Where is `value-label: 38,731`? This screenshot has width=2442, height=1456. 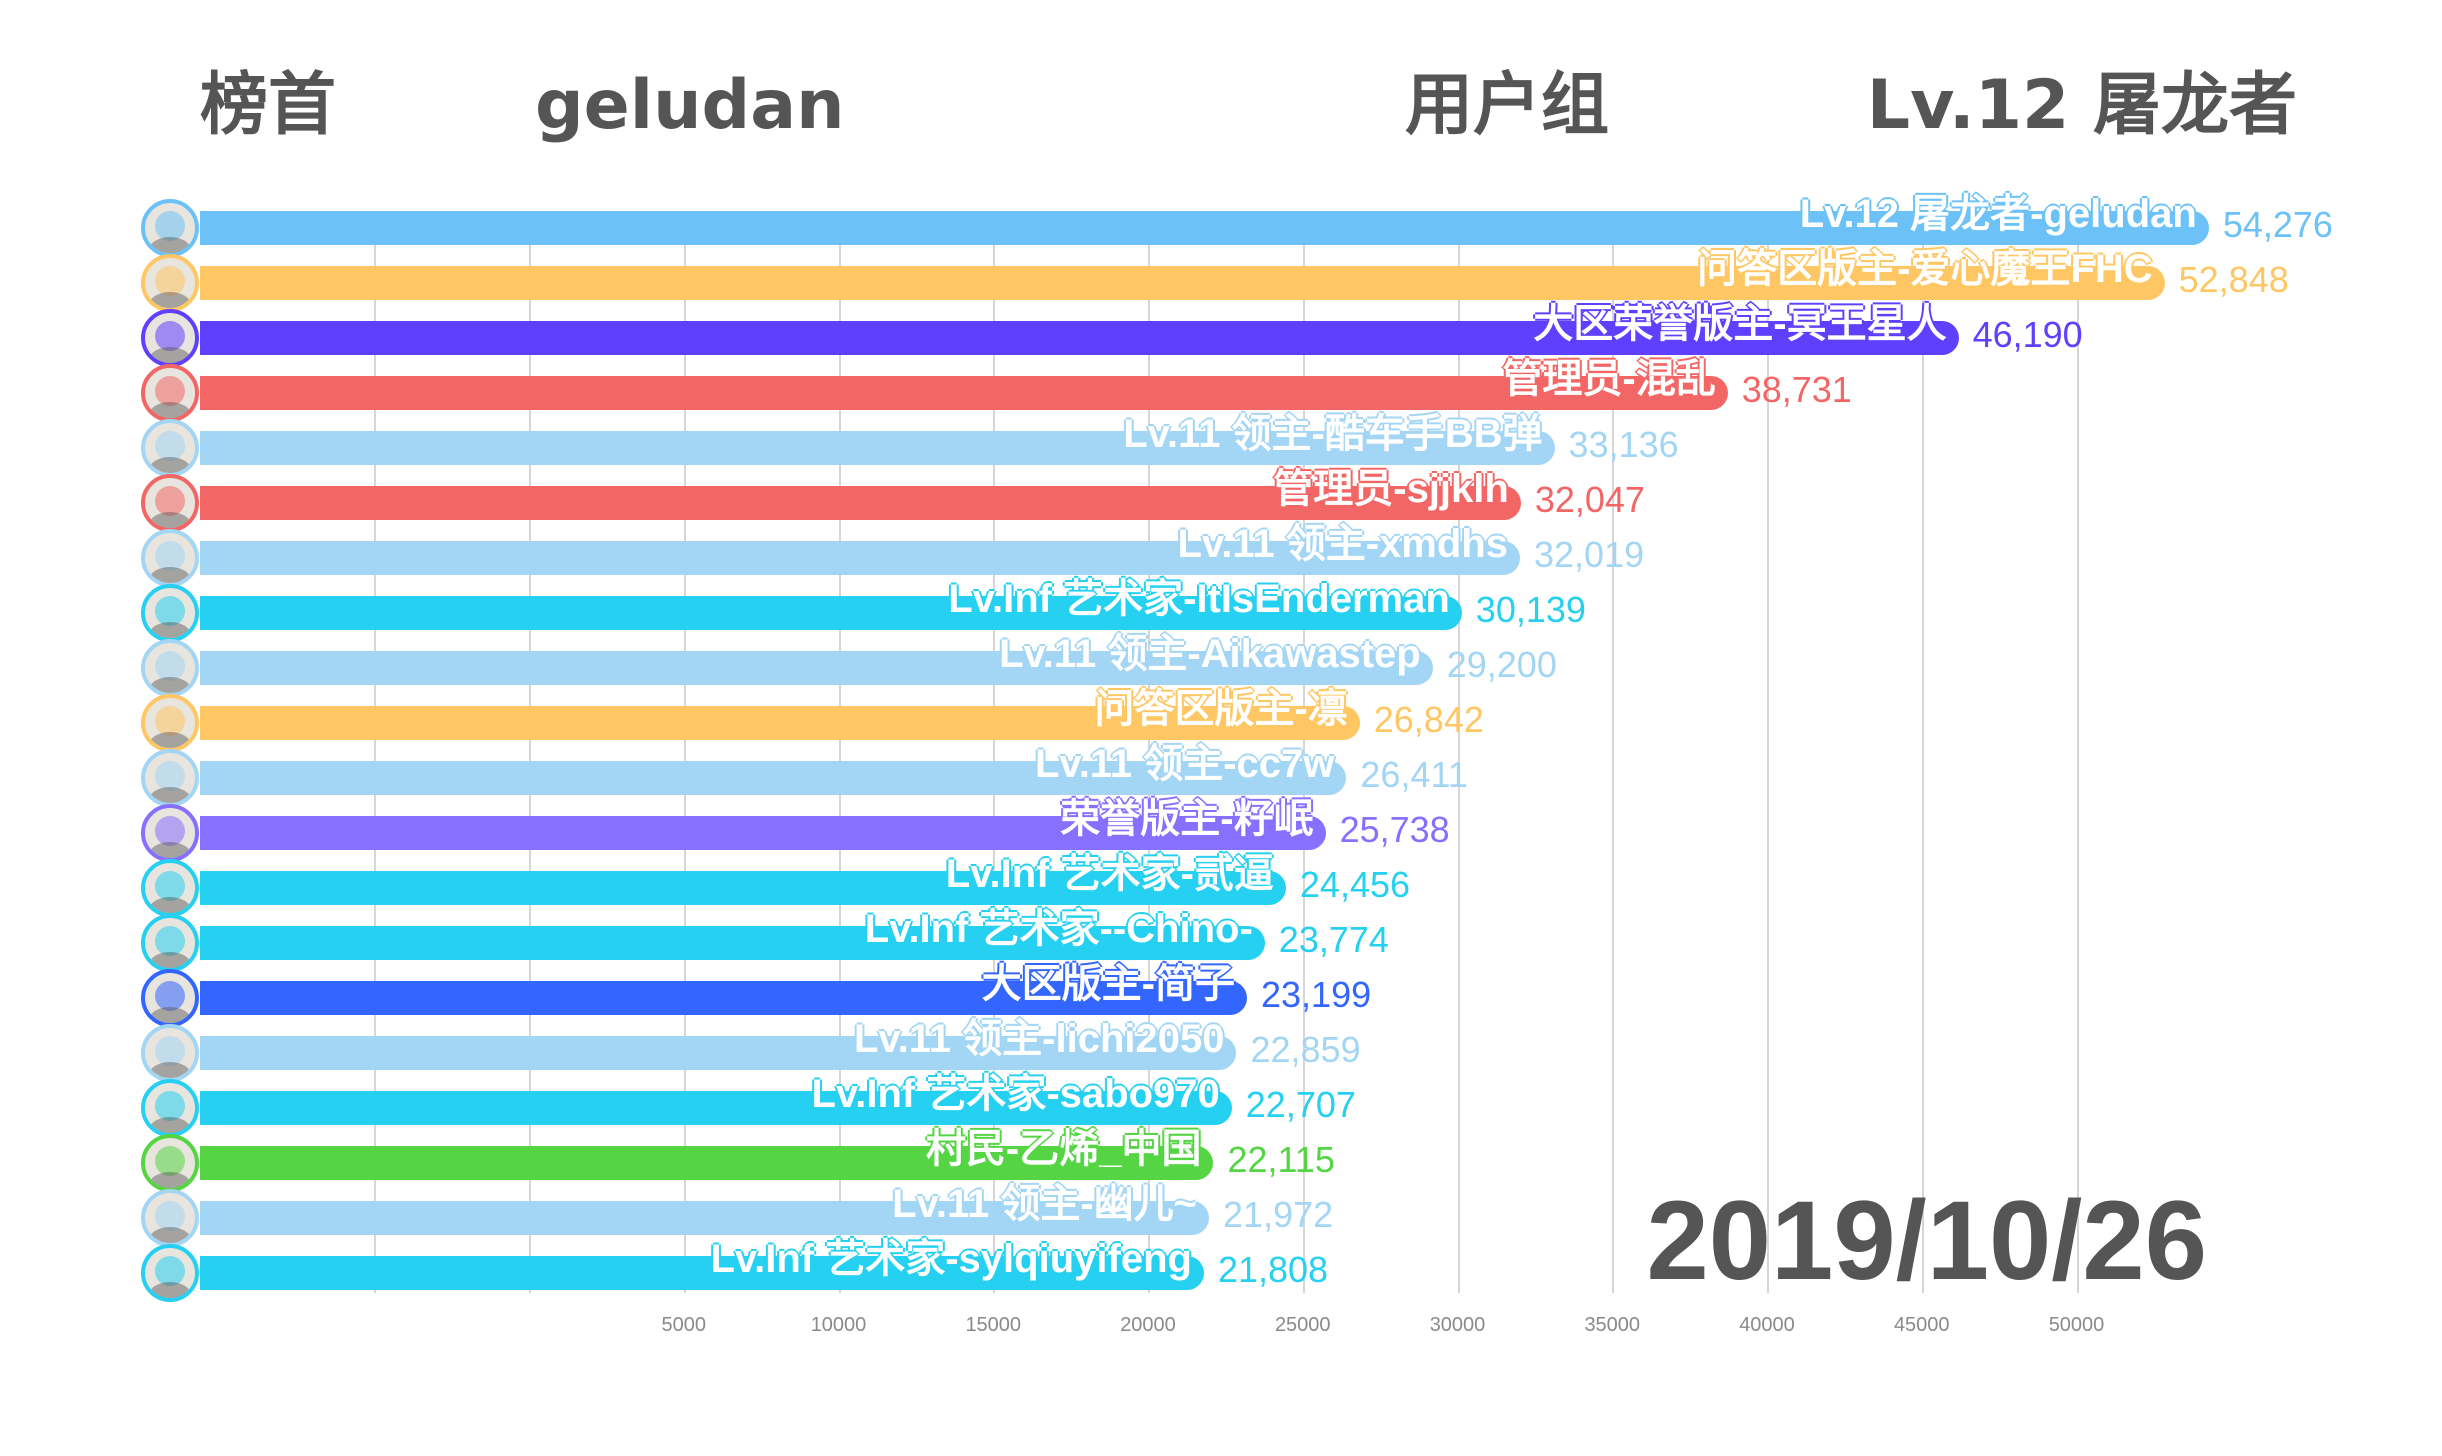
value-label: 38,731 is located at coordinates (1796, 389).